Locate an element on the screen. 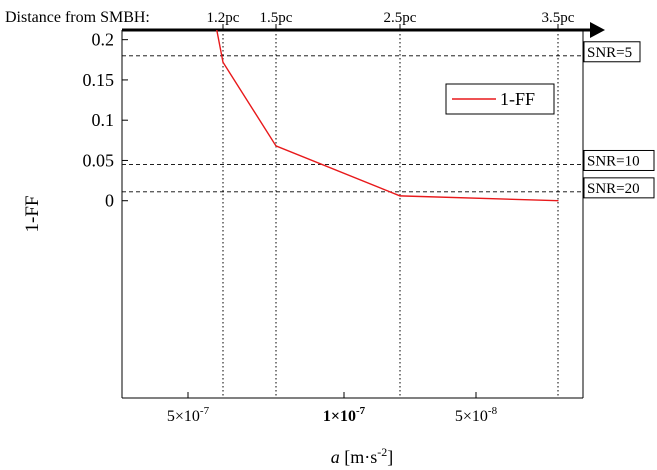 This screenshot has height=470, width=657. top-axis-tick-label-2: 1.5pc is located at coordinates (276, 18).